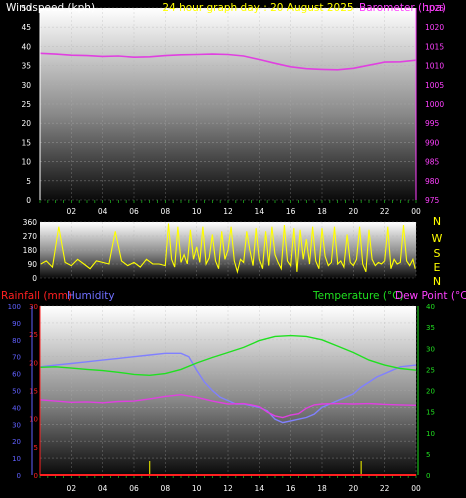 This screenshot has width=466, height=498. What do you see at coordinates (166, 488) in the screenshot?
I see `panel-3-x-tick: 08` at bounding box center [166, 488].